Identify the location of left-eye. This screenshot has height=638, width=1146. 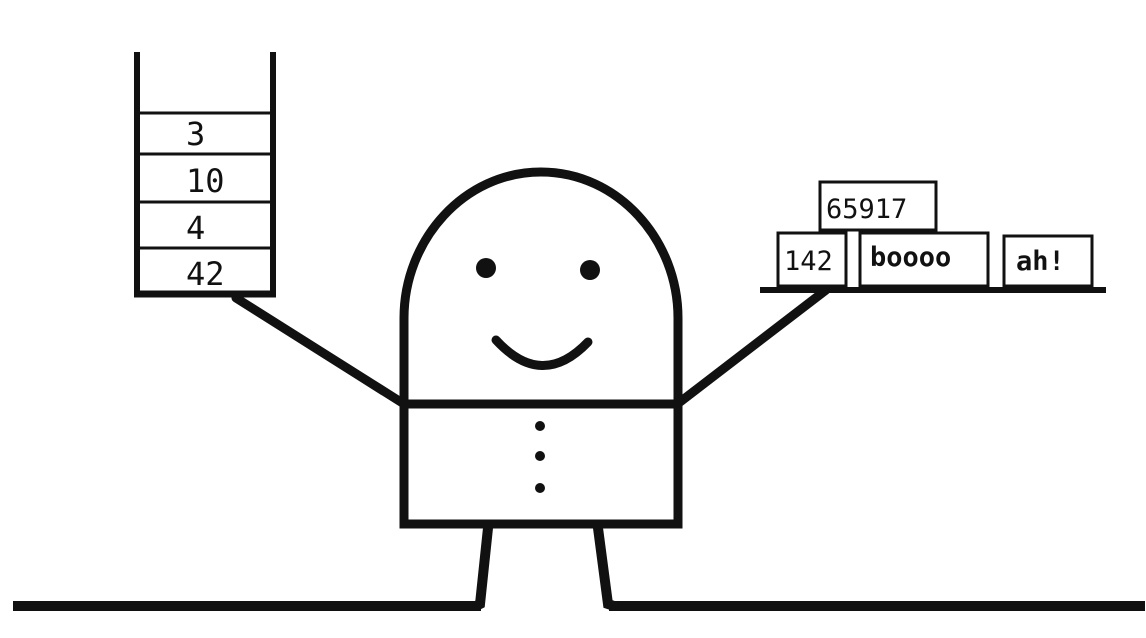
(486, 268).